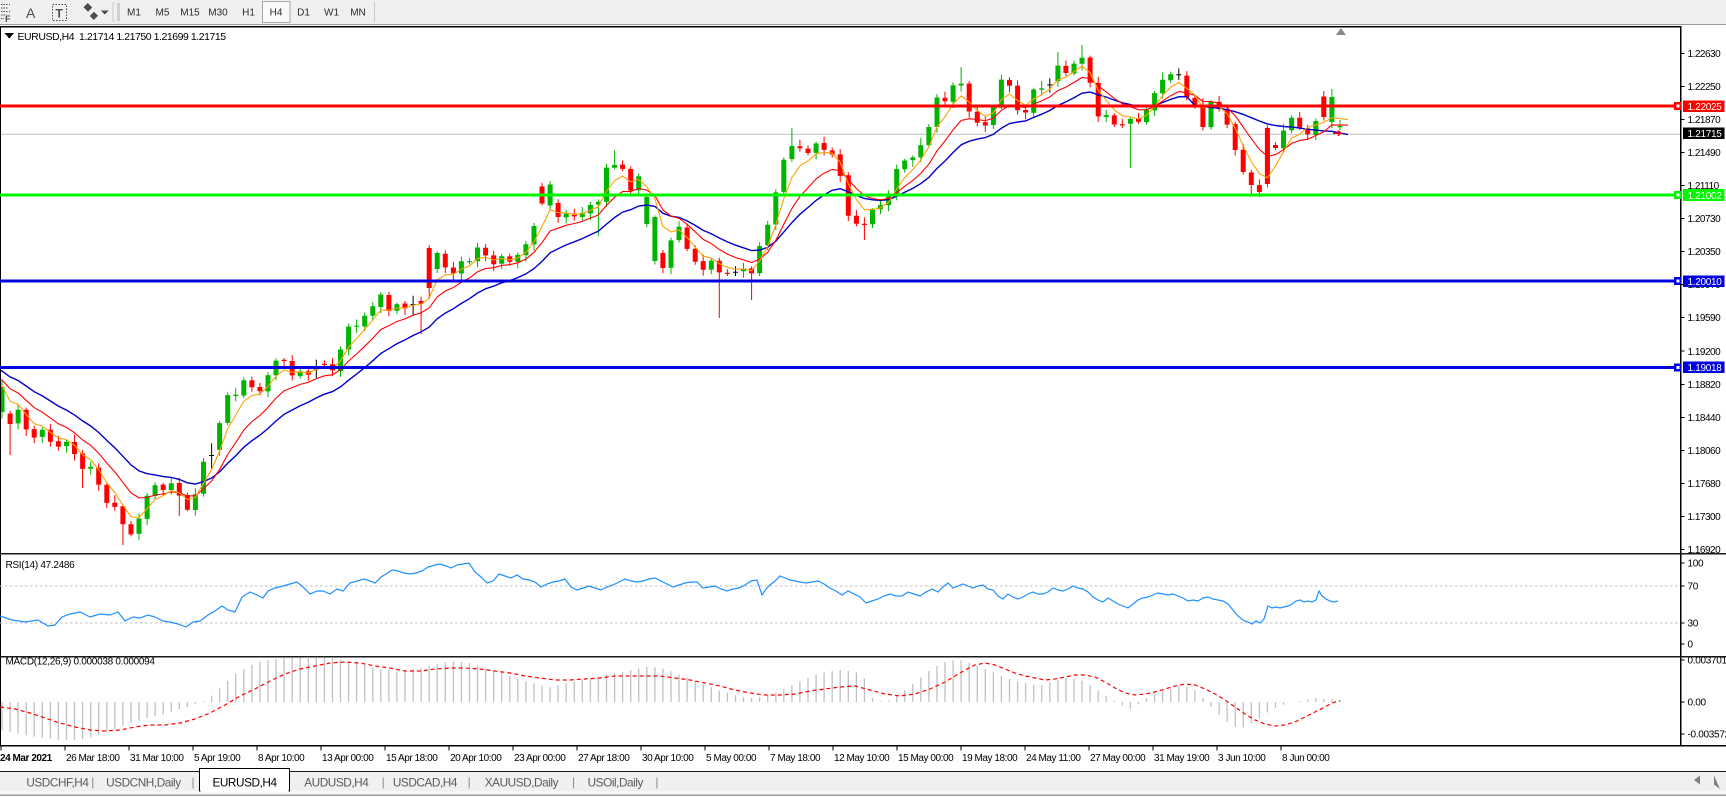 This screenshot has height=797, width=1726. Describe the element at coordinates (276, 13) in the screenshot. I see `svg-text: H4` at that location.